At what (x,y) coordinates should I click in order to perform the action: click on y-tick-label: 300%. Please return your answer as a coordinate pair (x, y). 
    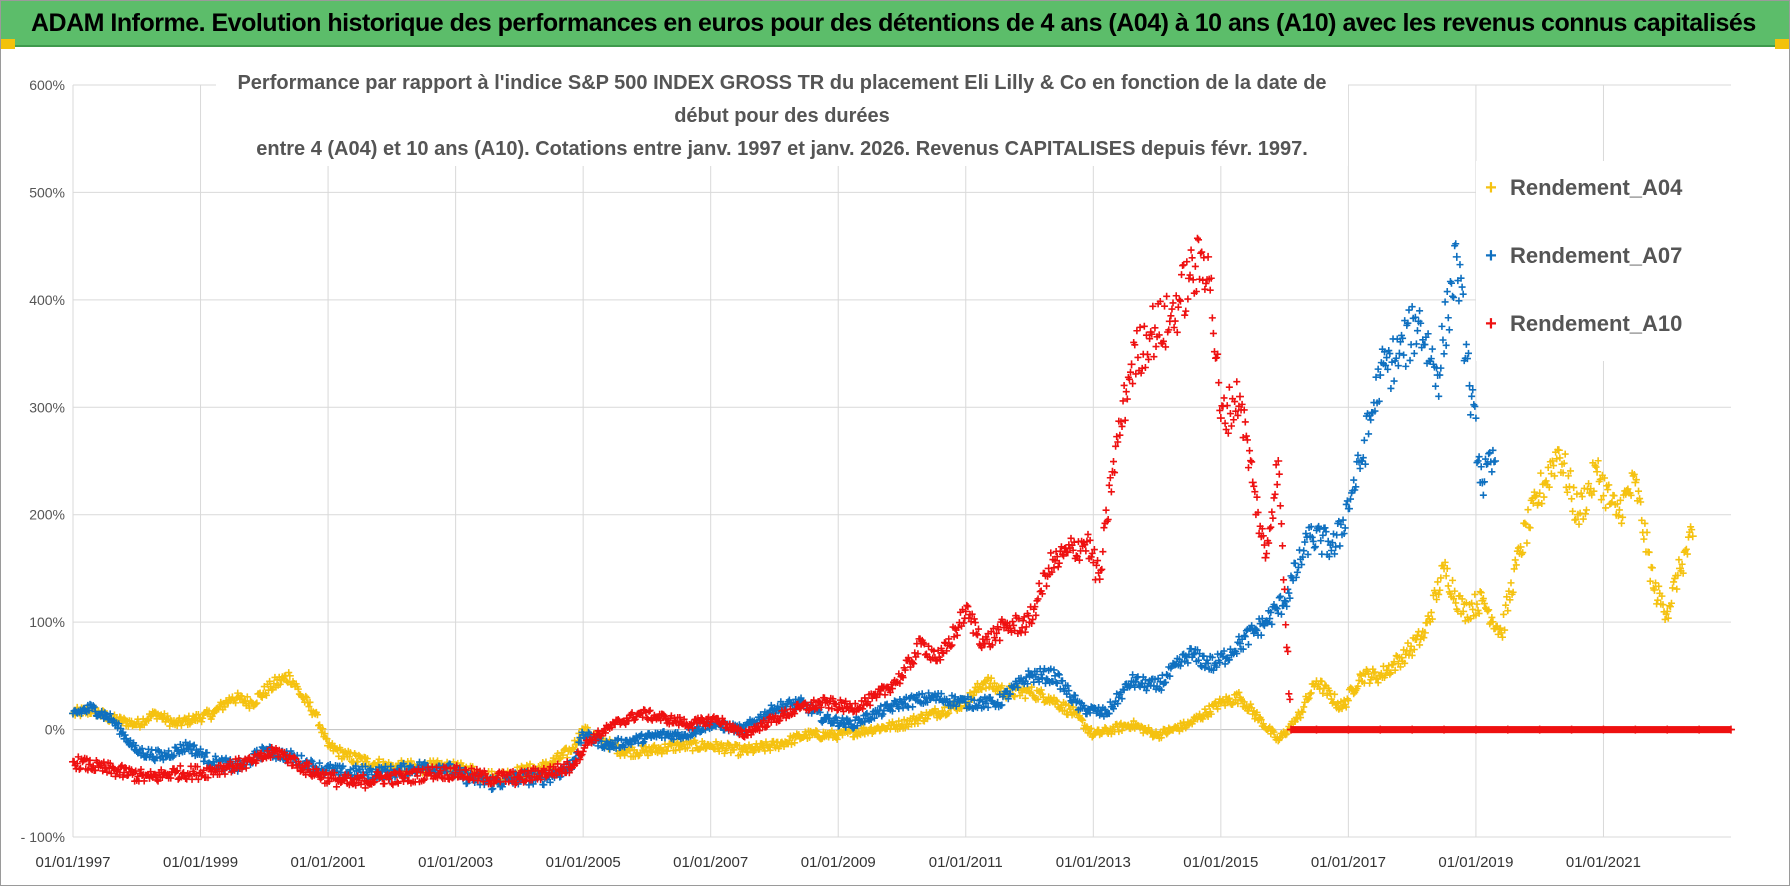
    Looking at the image, I should click on (47, 407).